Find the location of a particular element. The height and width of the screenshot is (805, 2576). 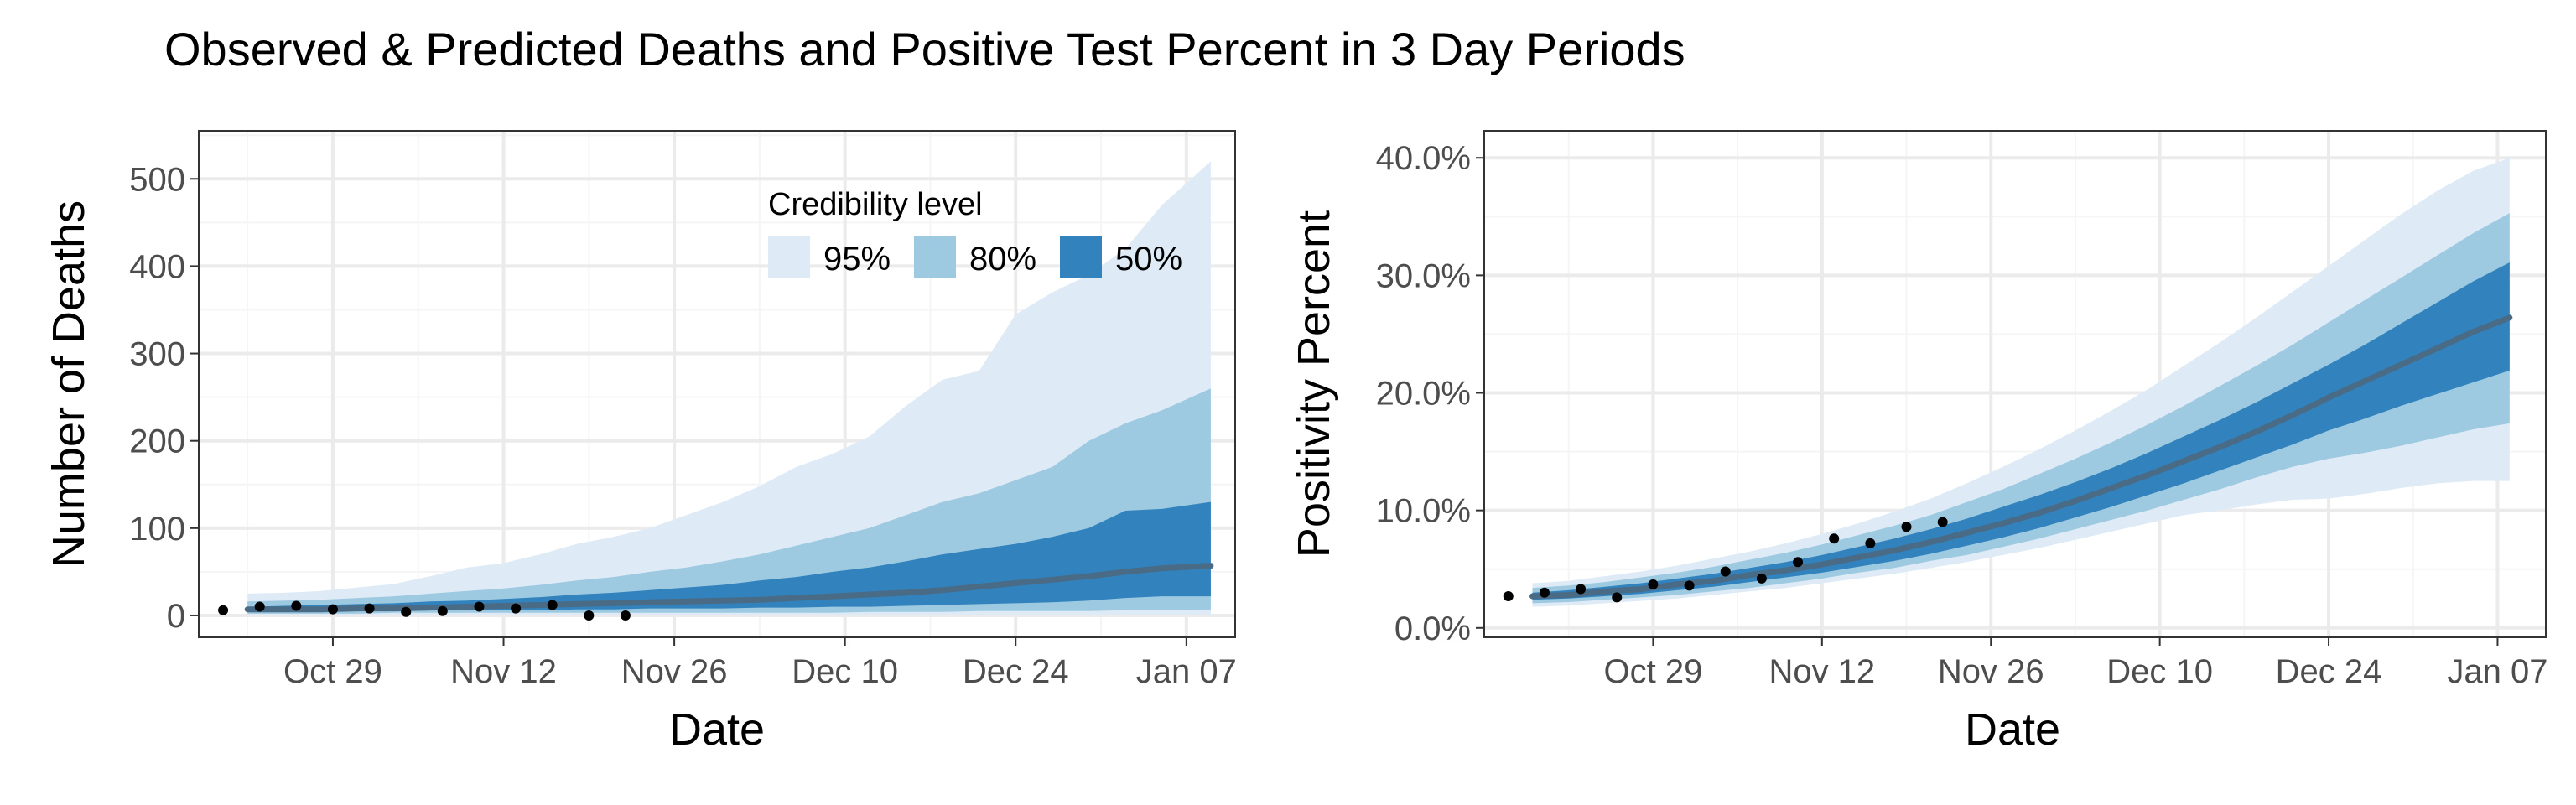

deaths-y-axis: 0 100 200 300 400 500 is located at coordinates (164, 398).